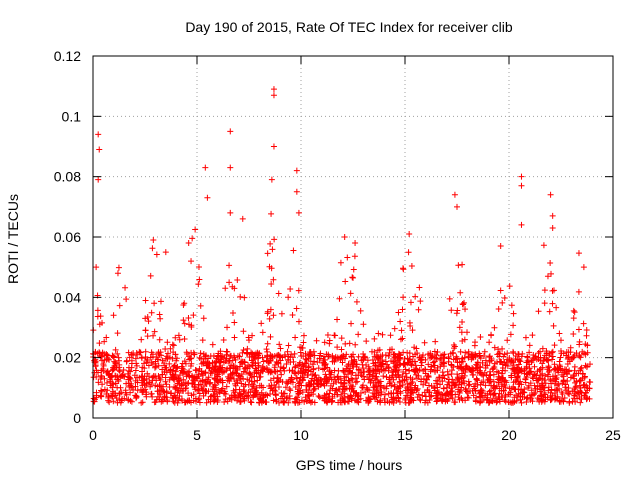  Describe the element at coordinates (197, 435) in the screenshot. I see `x-tick-label: 5` at that location.